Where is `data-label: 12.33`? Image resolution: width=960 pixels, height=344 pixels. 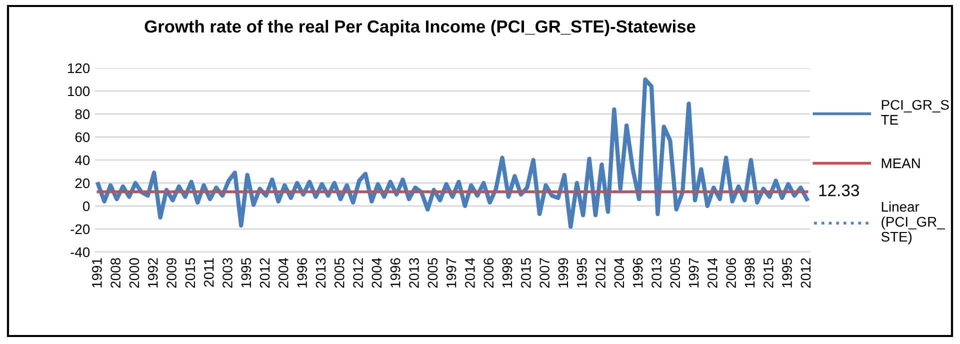
data-label: 12.33 is located at coordinates (839, 190).